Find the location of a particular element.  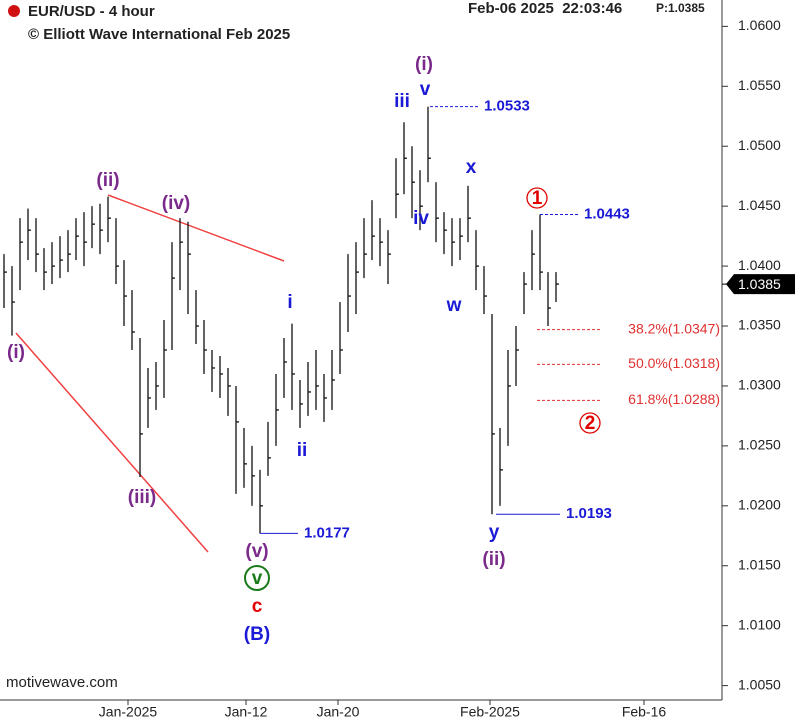

fib-label: 50.0%(1.0318) is located at coordinates (674, 363).